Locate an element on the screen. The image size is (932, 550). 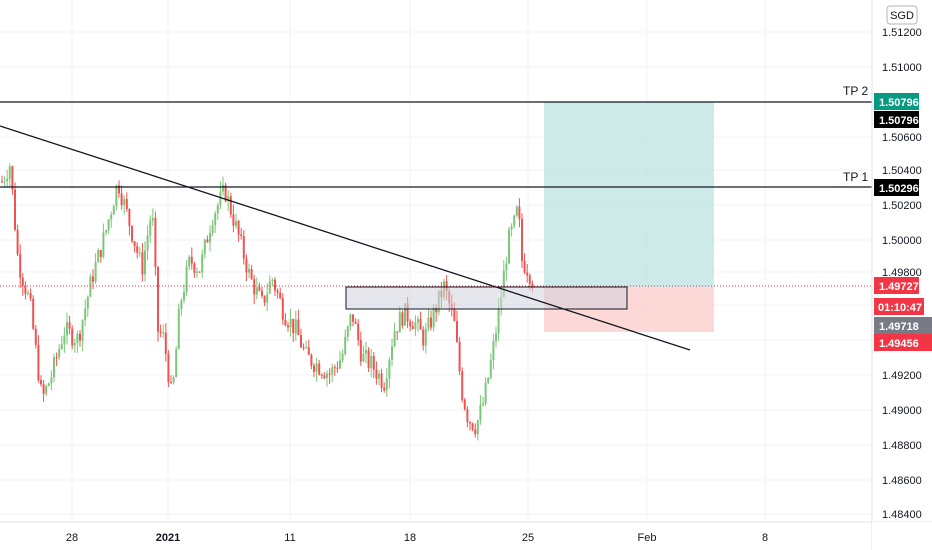
currency-label: SGD is located at coordinates (902, 16).